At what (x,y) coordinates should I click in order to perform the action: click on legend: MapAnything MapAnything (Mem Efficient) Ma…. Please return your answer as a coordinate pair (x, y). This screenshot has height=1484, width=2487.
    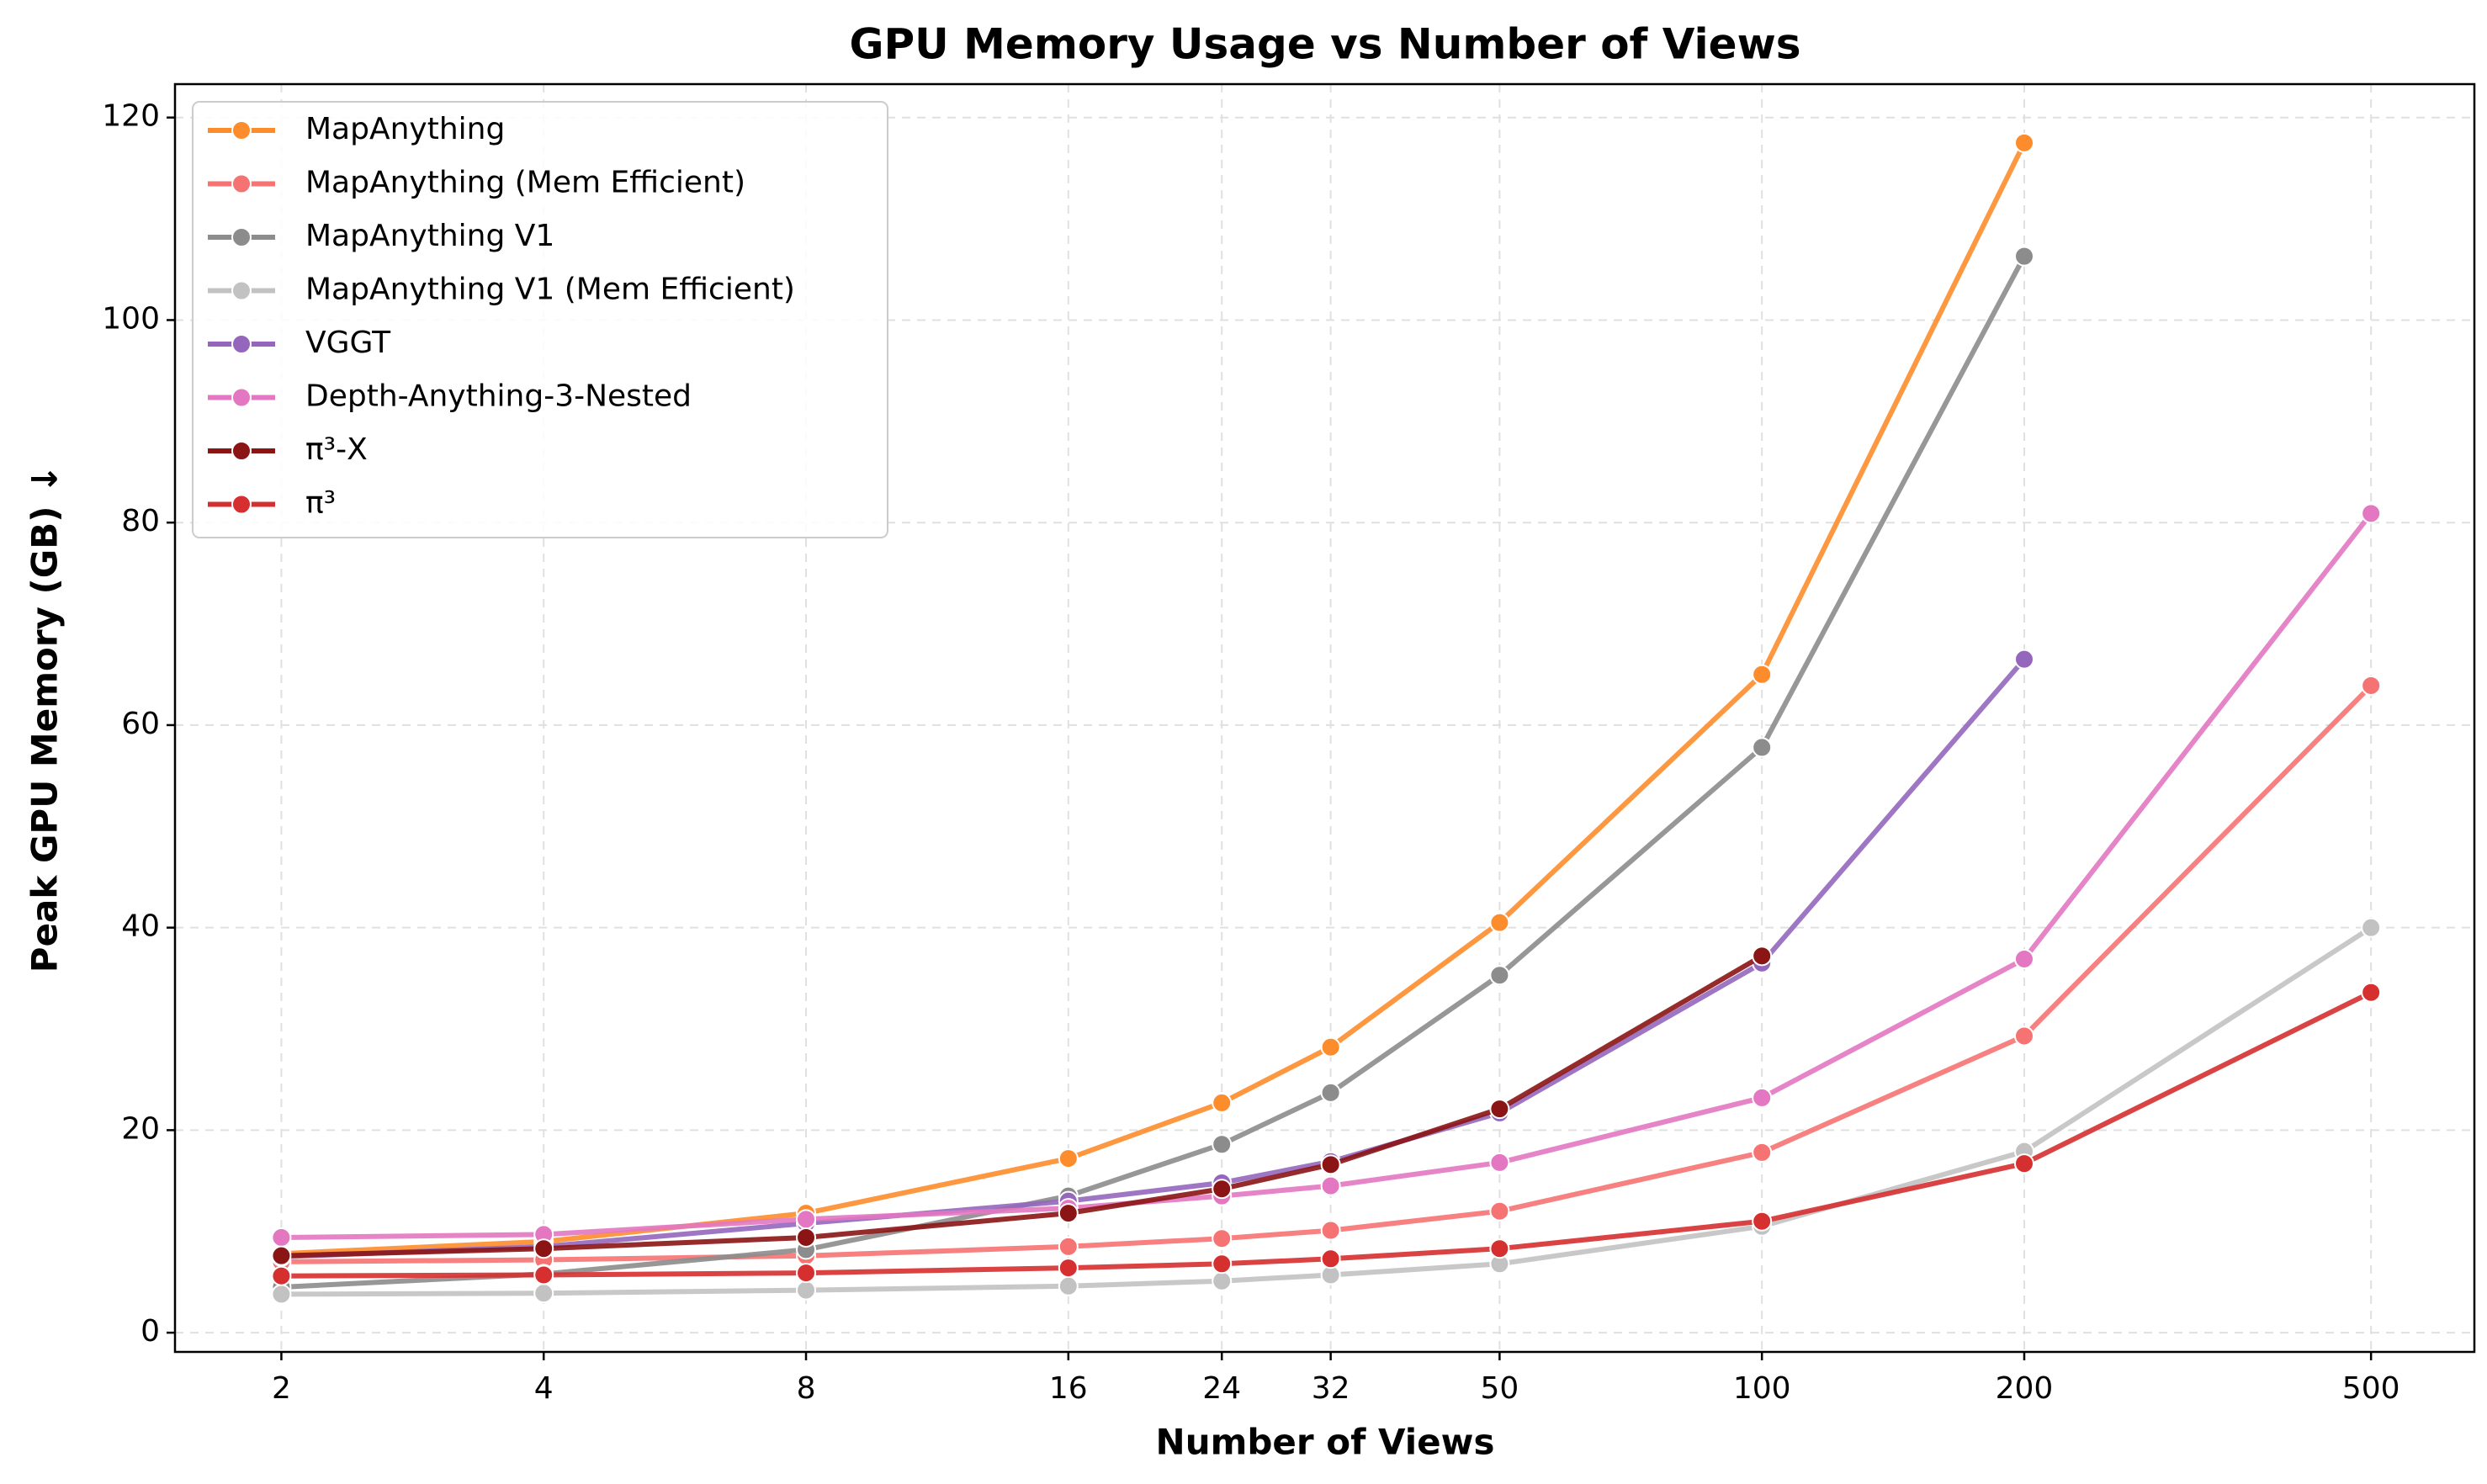
    Looking at the image, I should click on (540, 319).